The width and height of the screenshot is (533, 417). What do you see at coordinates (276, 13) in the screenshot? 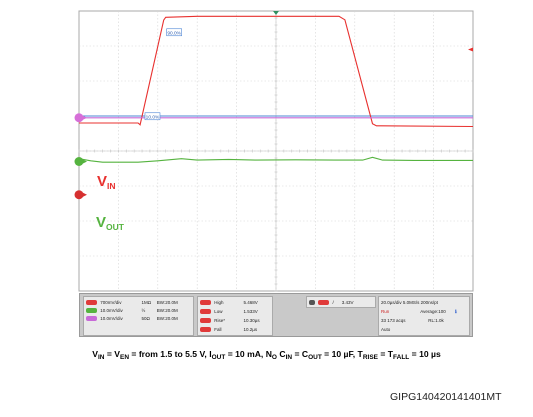
I see `trigger-position-icon` at bounding box center [276, 13].